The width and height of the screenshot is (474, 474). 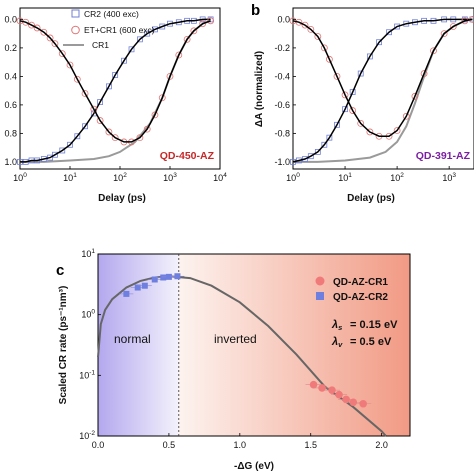 I want to click on panel-c-y-label: Scaled CR rate (ps⁻¹nm³), so click(x=63, y=345).